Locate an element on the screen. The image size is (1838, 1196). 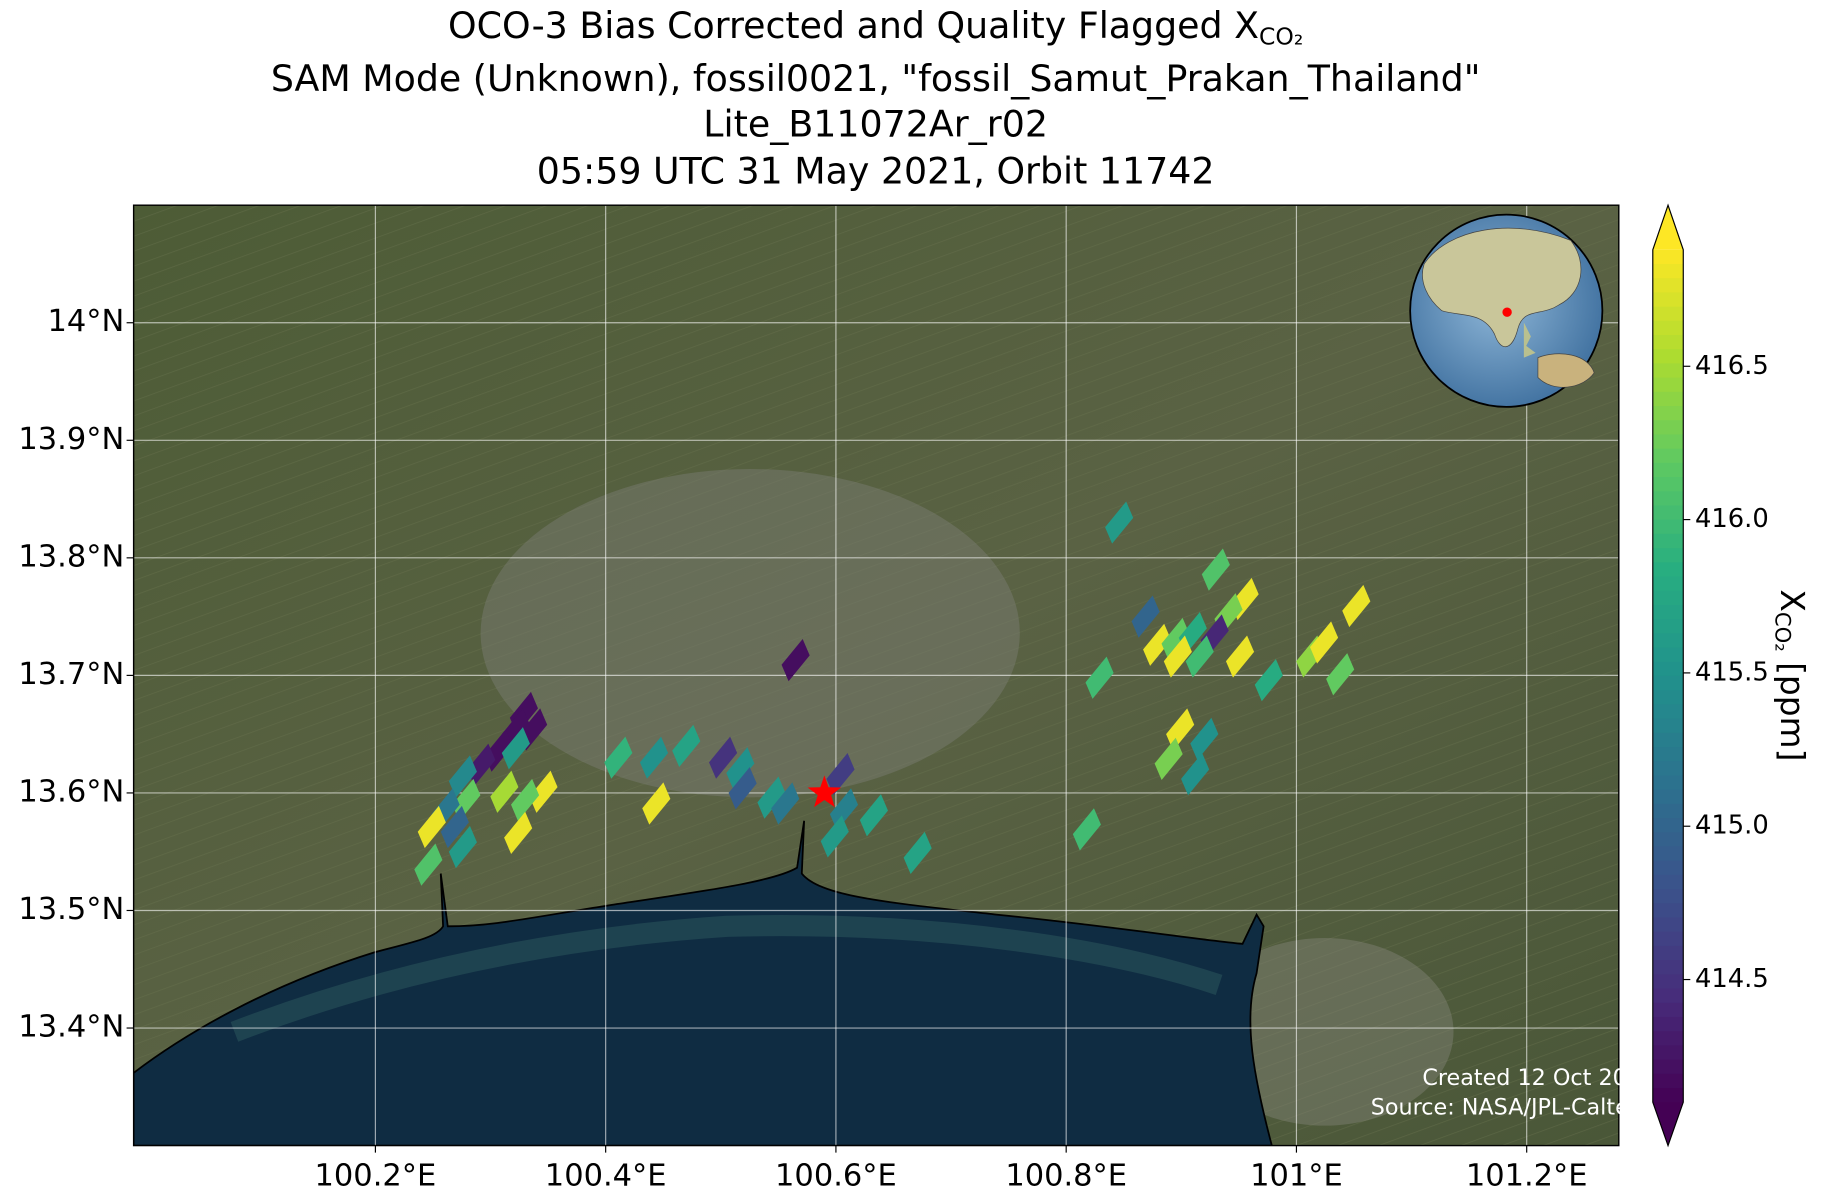
x-tick-label: 101.2°E is located at coordinates (1527, 1176).